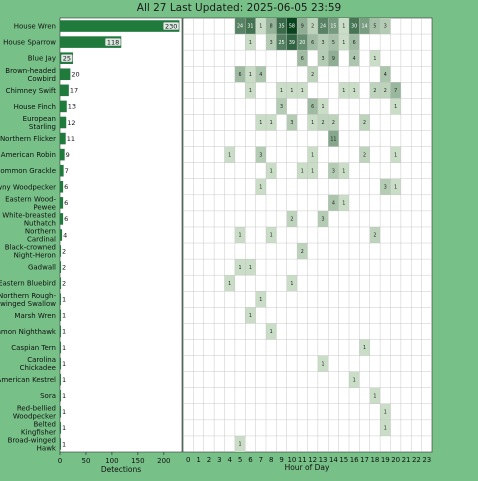  I want to click on heatmap-cell-value: 4, so click(354, 59).